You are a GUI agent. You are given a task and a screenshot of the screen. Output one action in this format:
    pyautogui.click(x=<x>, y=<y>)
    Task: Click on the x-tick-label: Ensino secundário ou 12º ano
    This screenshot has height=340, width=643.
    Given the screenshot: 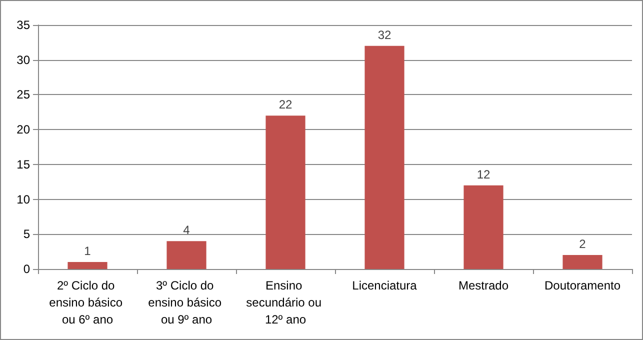 What is the action you would take?
    pyautogui.click(x=285, y=302)
    